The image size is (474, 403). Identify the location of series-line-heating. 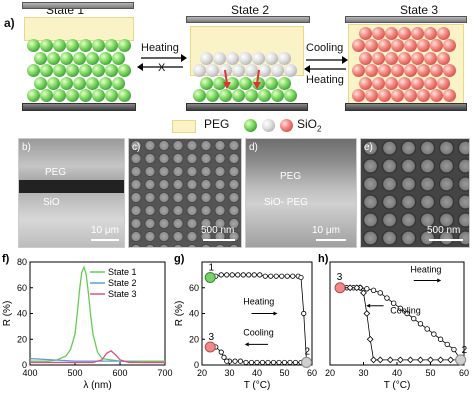
(400, 324).